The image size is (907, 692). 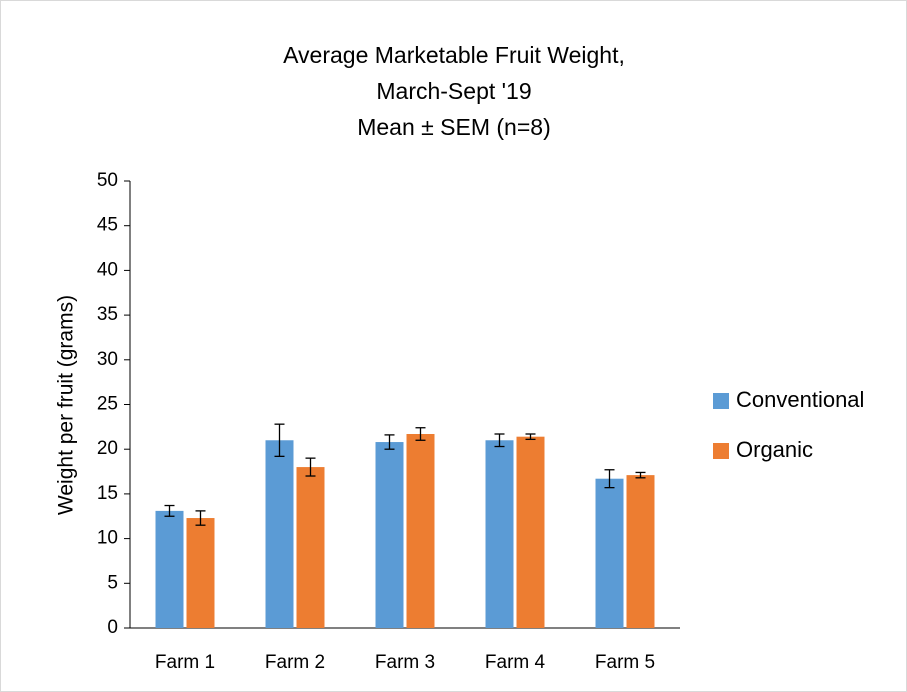 I want to click on y-tick-label: 10, so click(x=107, y=538).